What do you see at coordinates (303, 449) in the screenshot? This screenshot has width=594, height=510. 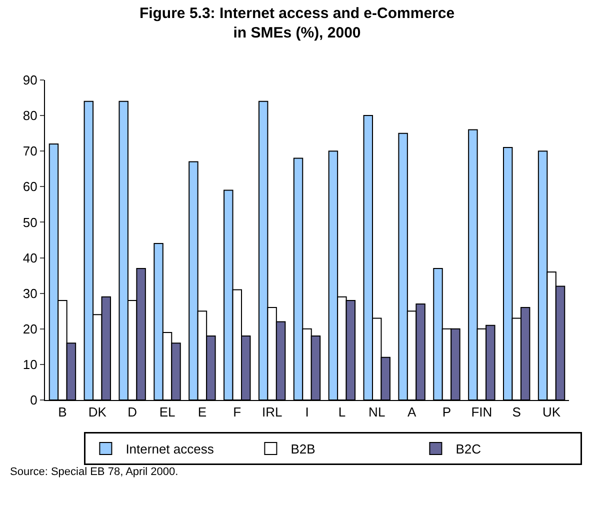 I see `legend-label: B2B` at bounding box center [303, 449].